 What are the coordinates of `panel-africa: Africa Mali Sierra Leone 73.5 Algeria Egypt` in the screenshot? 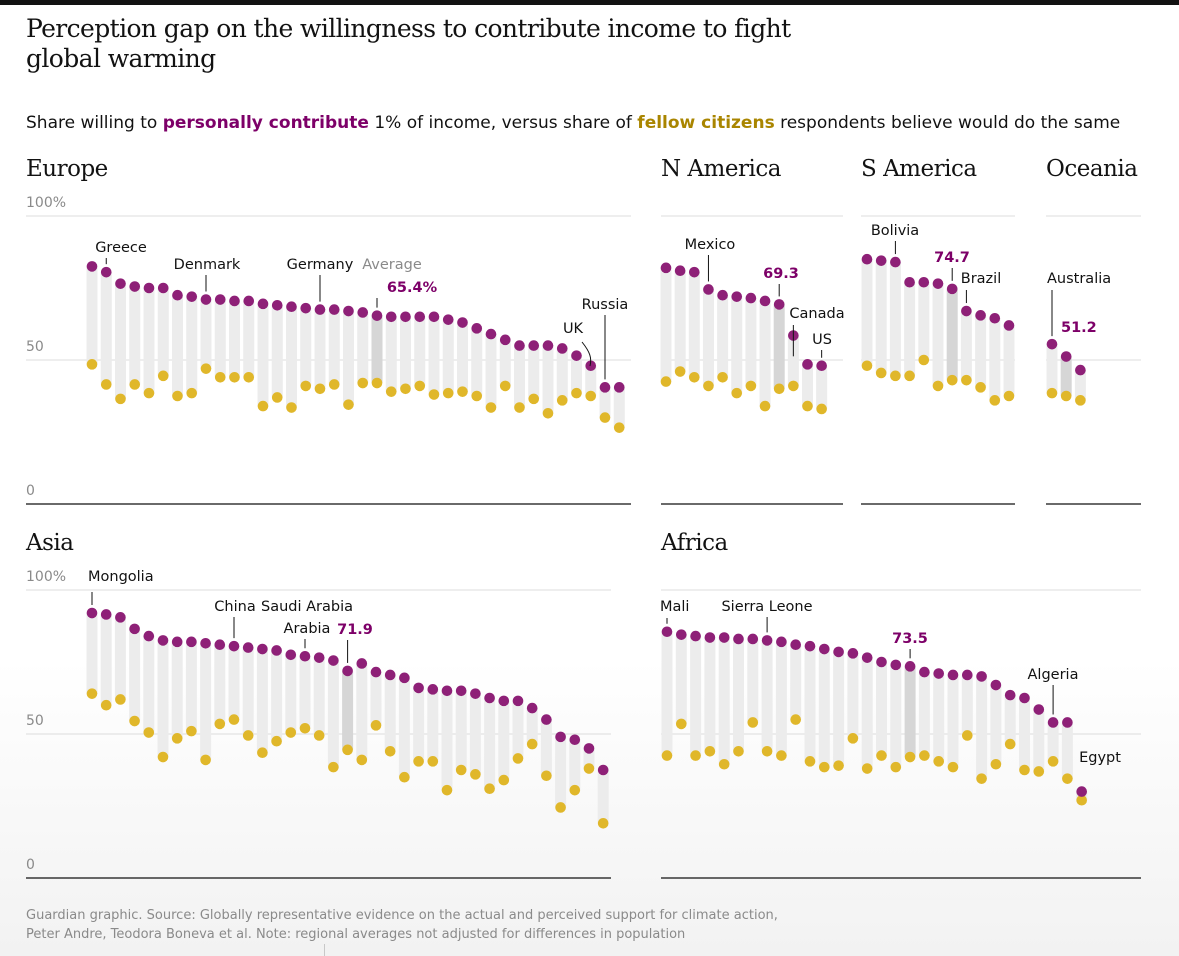 It's located at (900, 704).